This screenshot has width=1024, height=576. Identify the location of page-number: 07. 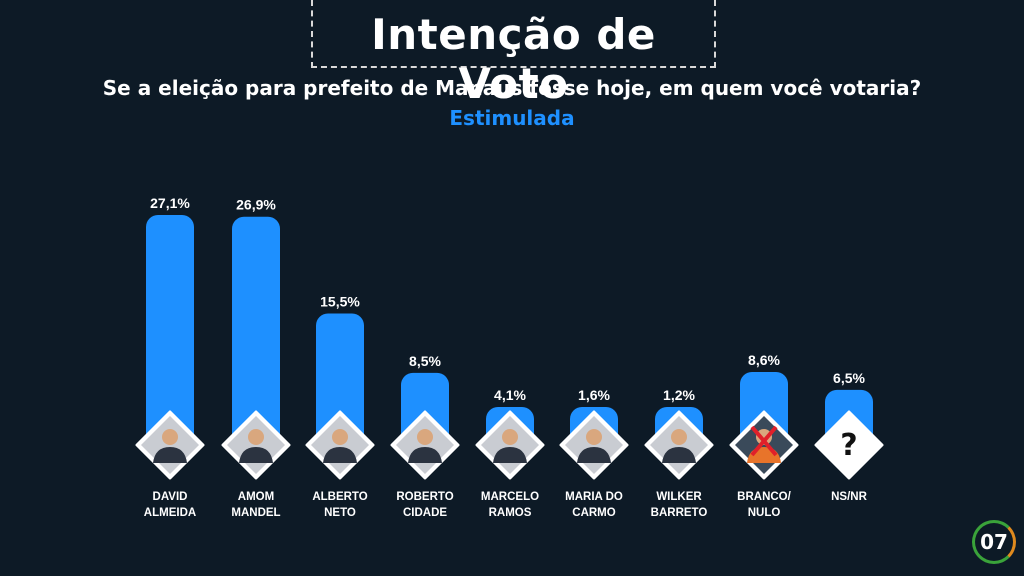
(994, 542).